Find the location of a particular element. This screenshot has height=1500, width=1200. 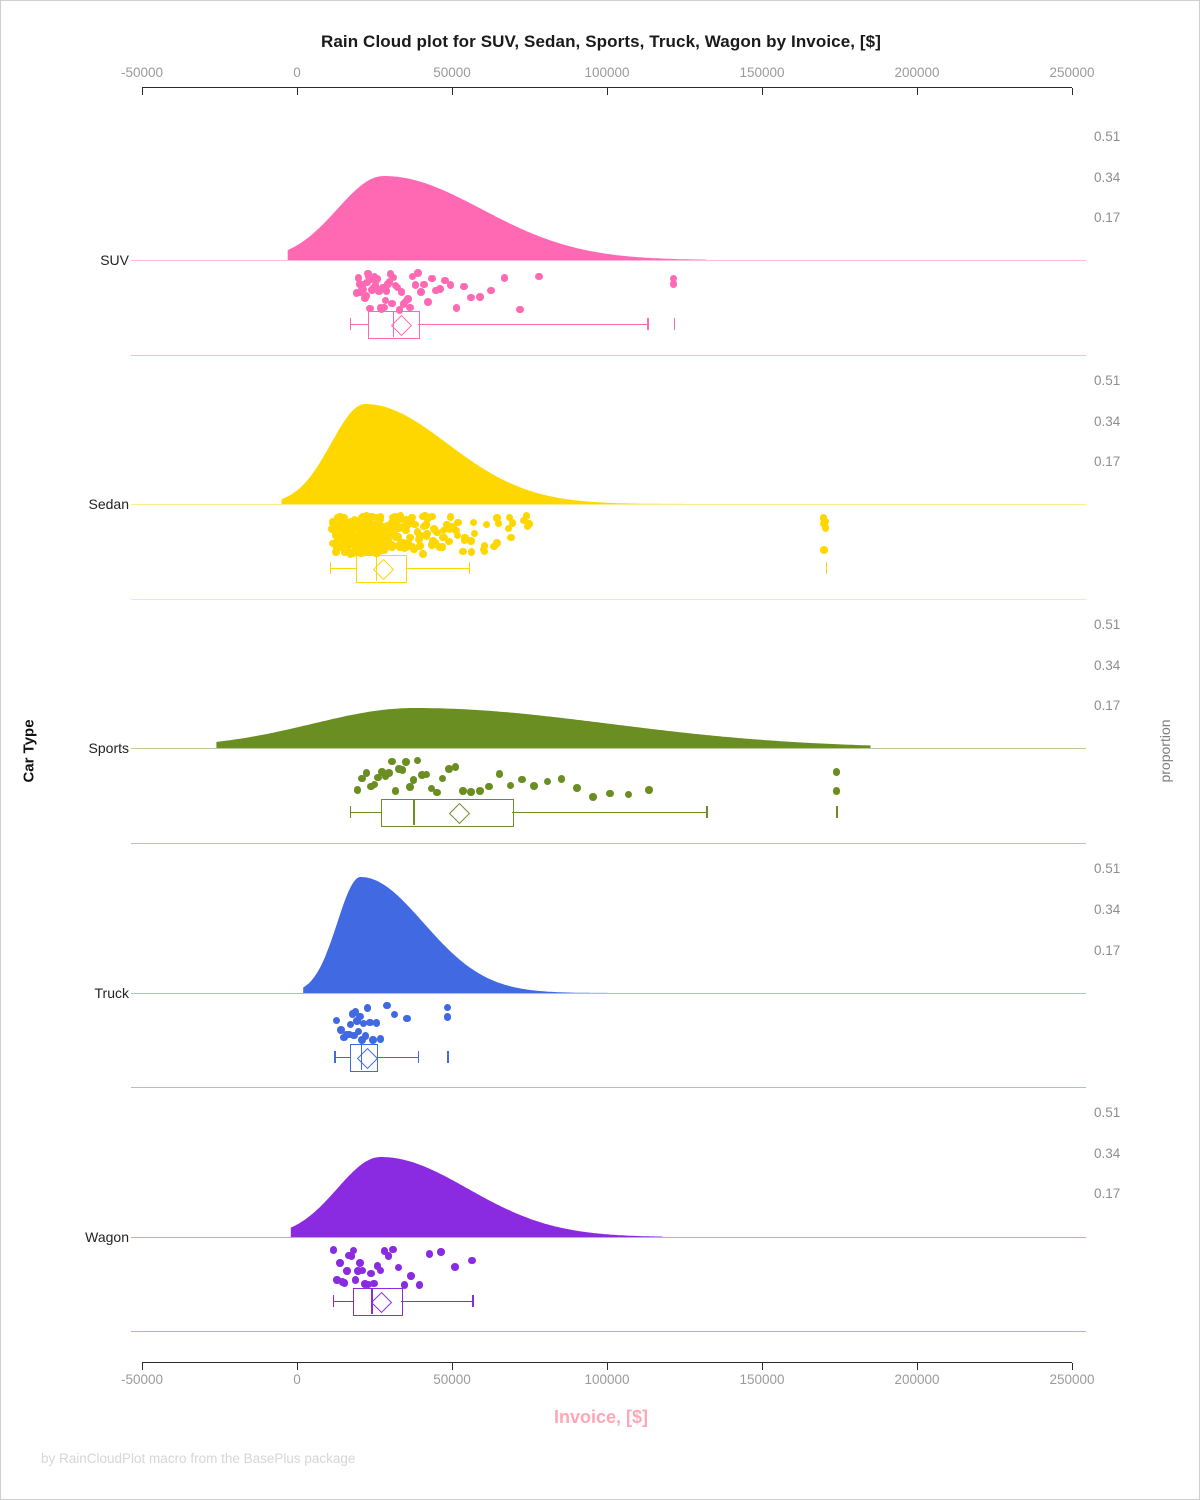

x-axis-tick-label: -50000 is located at coordinates (142, 72).